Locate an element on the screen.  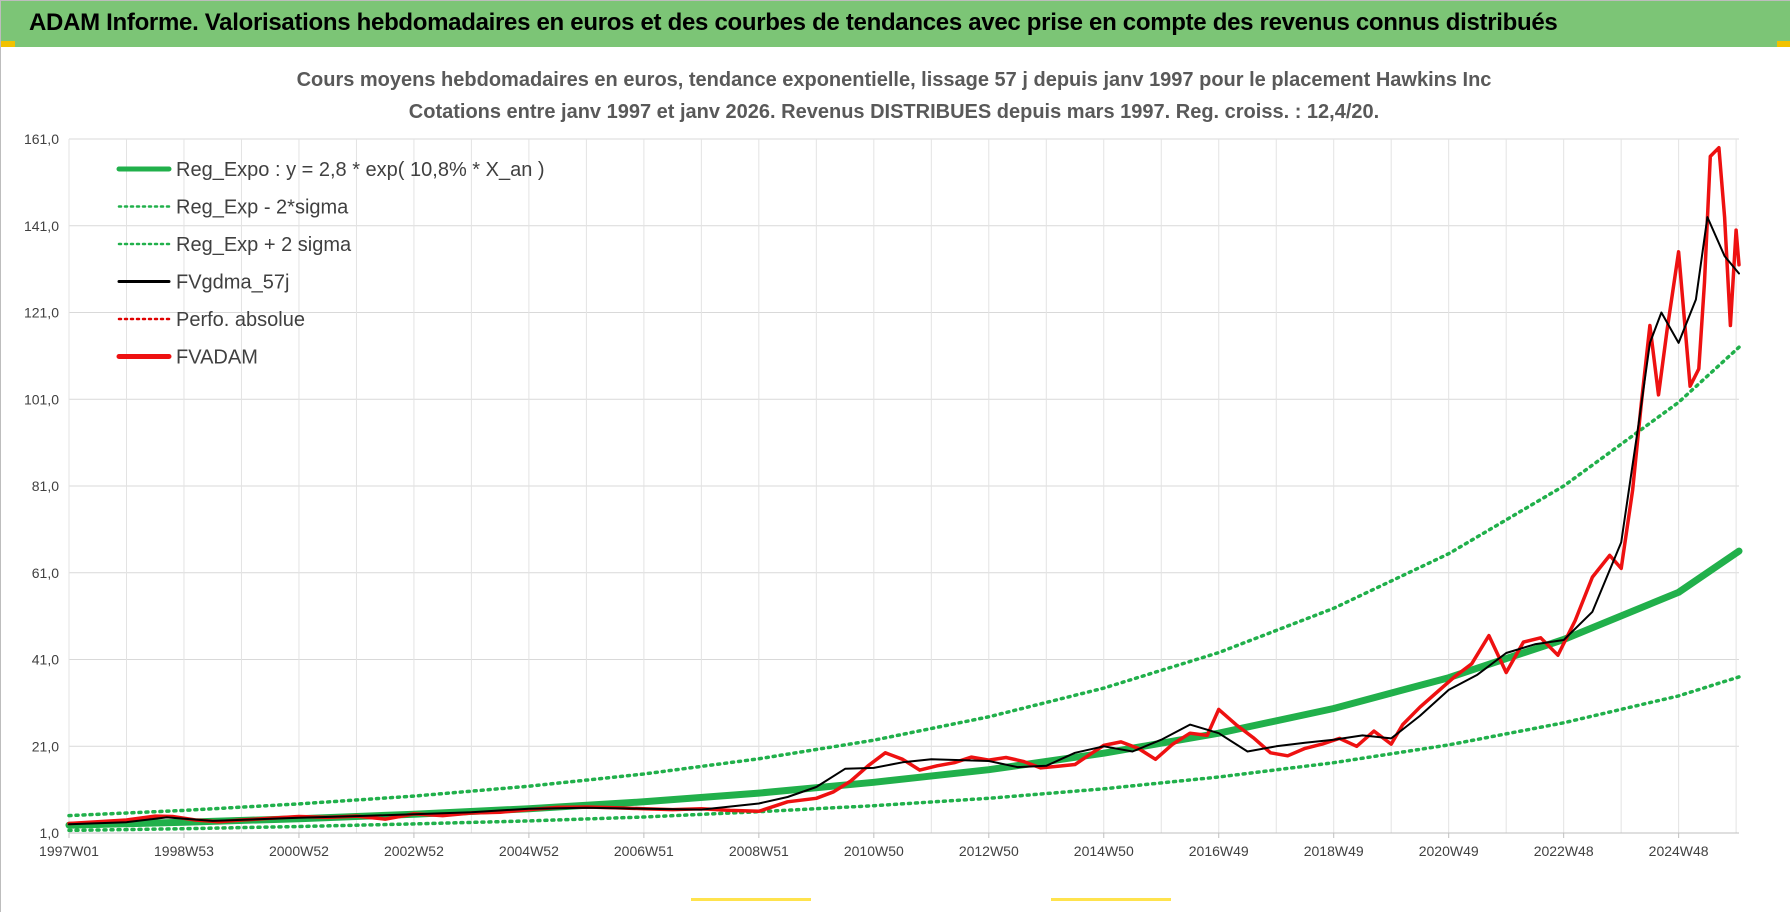
y-tick-label: 161,0 is located at coordinates (41, 139).